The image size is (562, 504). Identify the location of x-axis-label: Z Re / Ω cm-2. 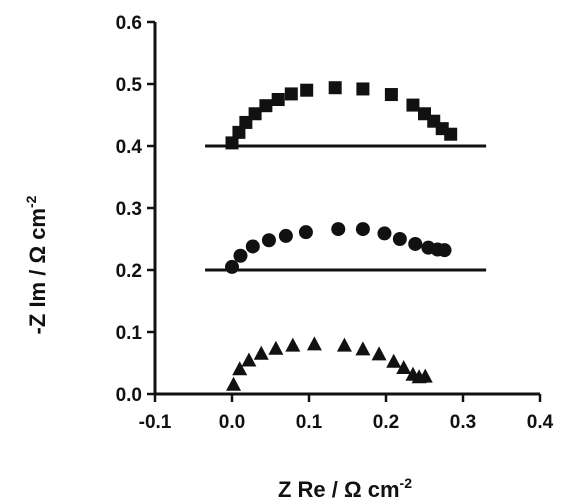
(345, 488).